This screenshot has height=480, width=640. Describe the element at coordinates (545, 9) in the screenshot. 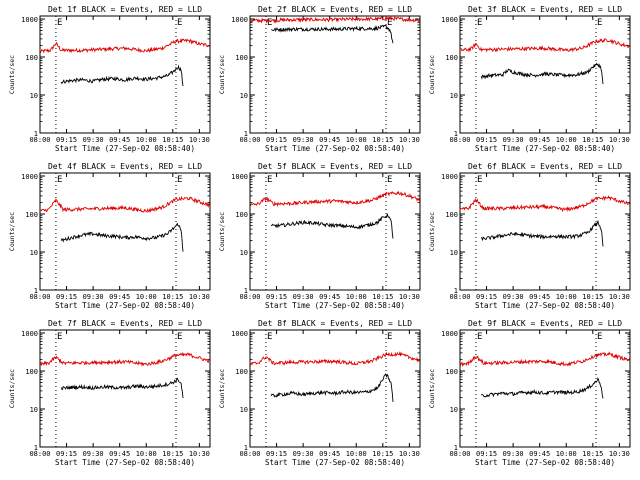

I see `panel-title: Det 3f BLACK = Events, RED = LLD` at that location.